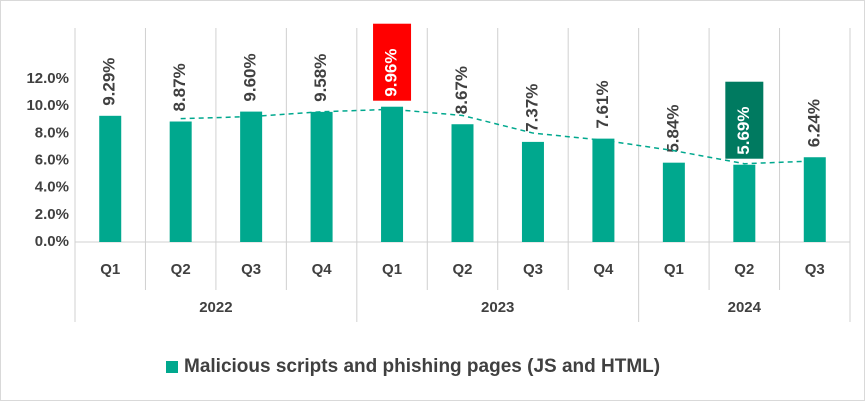 Image resolution: width=865 pixels, height=401 pixels. What do you see at coordinates (250, 77) in the screenshot?
I see `data-label: 9.60%` at bounding box center [250, 77].